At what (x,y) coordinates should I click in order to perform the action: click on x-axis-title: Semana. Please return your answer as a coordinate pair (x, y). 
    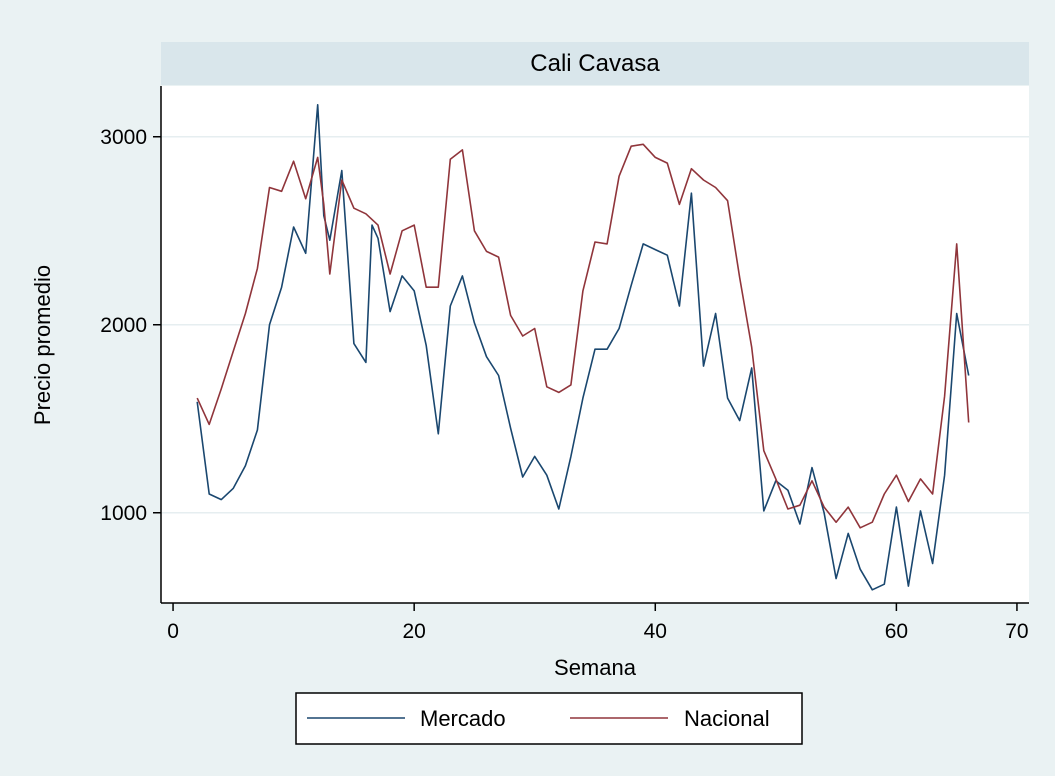
    Looking at the image, I should click on (595, 667).